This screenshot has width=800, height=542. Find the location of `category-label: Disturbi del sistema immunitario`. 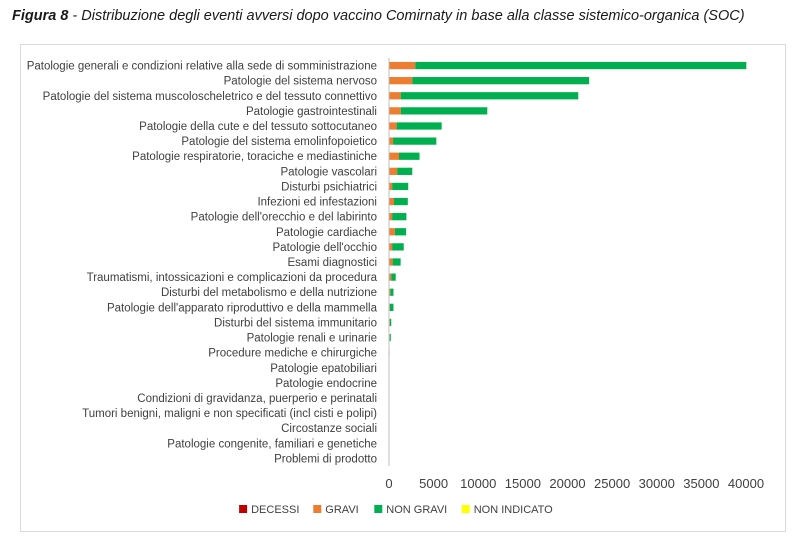

category-label: Disturbi del sistema immunitario is located at coordinates (295, 323).